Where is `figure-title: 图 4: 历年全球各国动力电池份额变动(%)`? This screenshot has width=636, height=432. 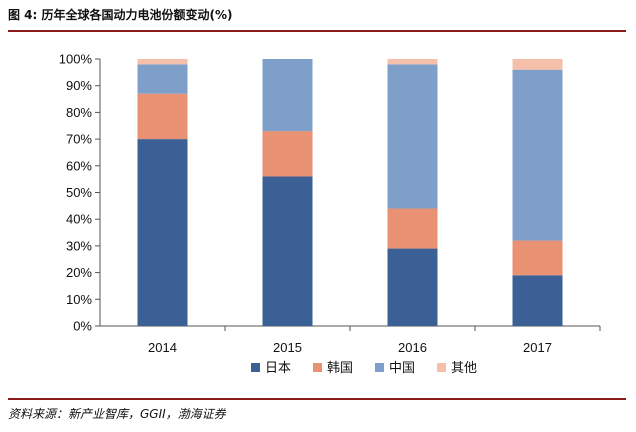
figure-title: 图 4: 历年全球各国动力电池份额变动(%) is located at coordinates (120, 15).